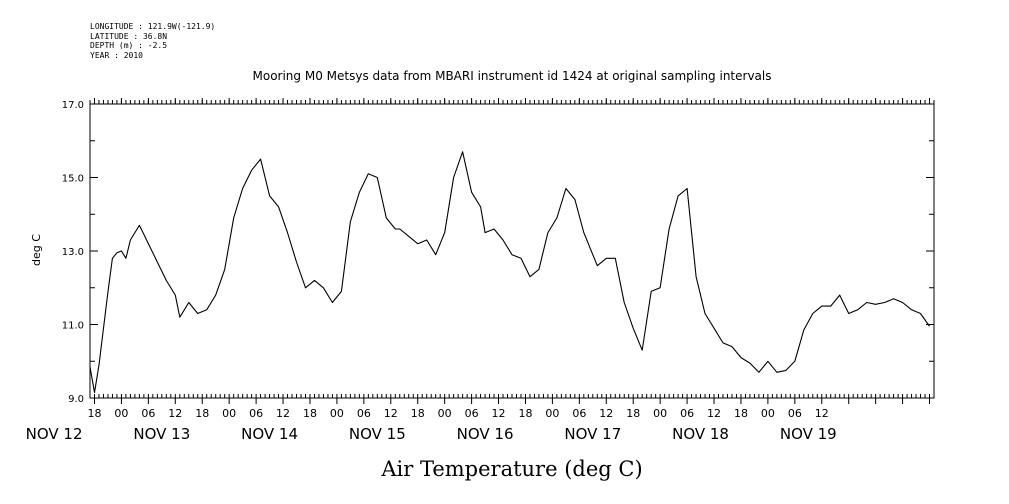 Image resolution: width=1009 pixels, height=504 pixels. I want to click on x-day-label: NOV 17, so click(592, 434).